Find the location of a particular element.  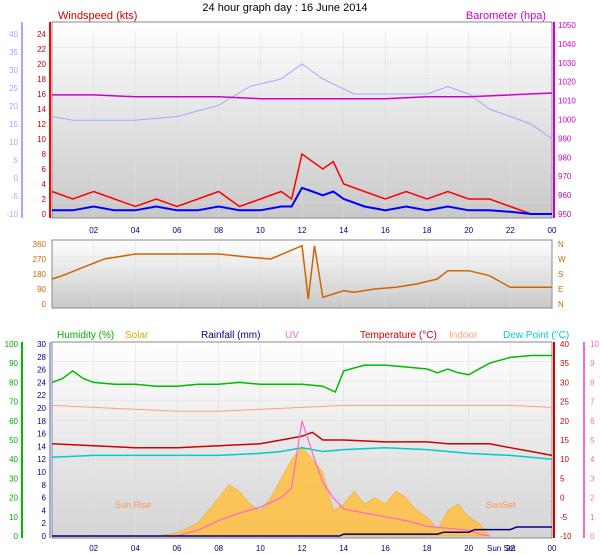

x-tick-18: 18 is located at coordinates (427, 548).